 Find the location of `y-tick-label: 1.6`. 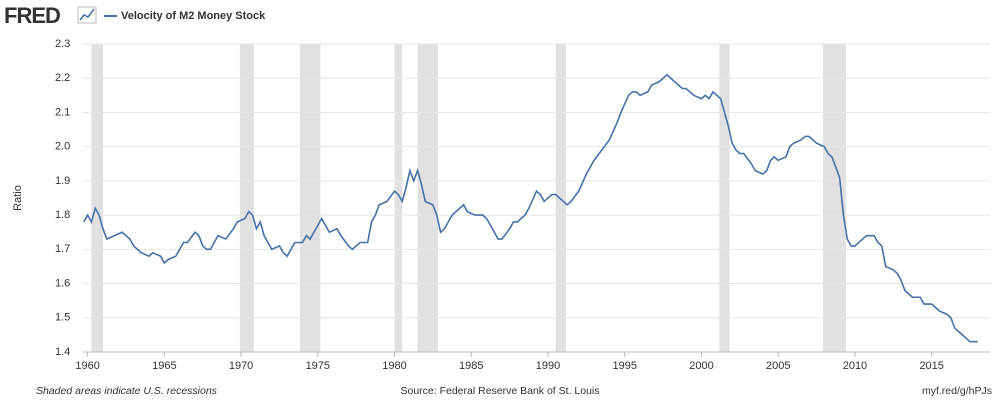

y-tick-label: 1.6 is located at coordinates (62, 283).